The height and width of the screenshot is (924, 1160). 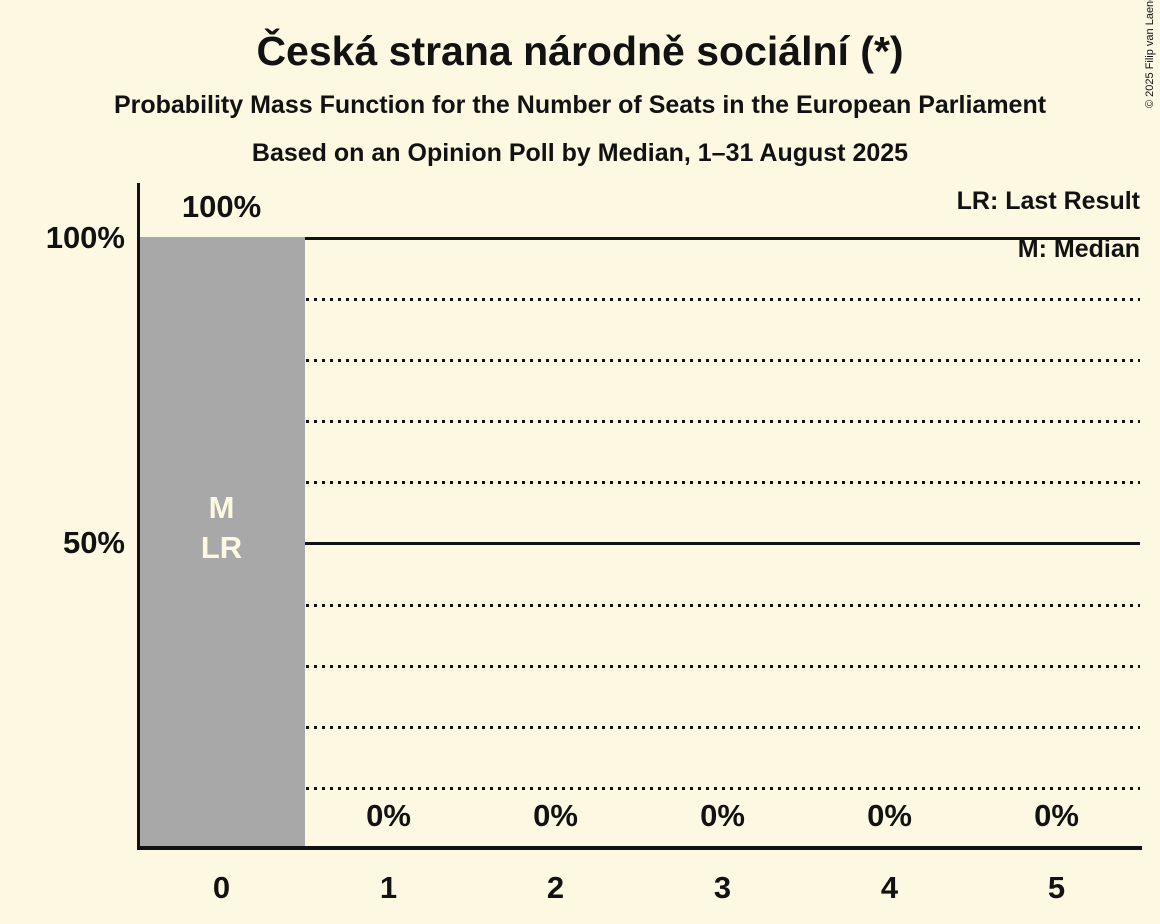 I want to click on x-axis-tick-label-4: 4, so click(x=889, y=887).